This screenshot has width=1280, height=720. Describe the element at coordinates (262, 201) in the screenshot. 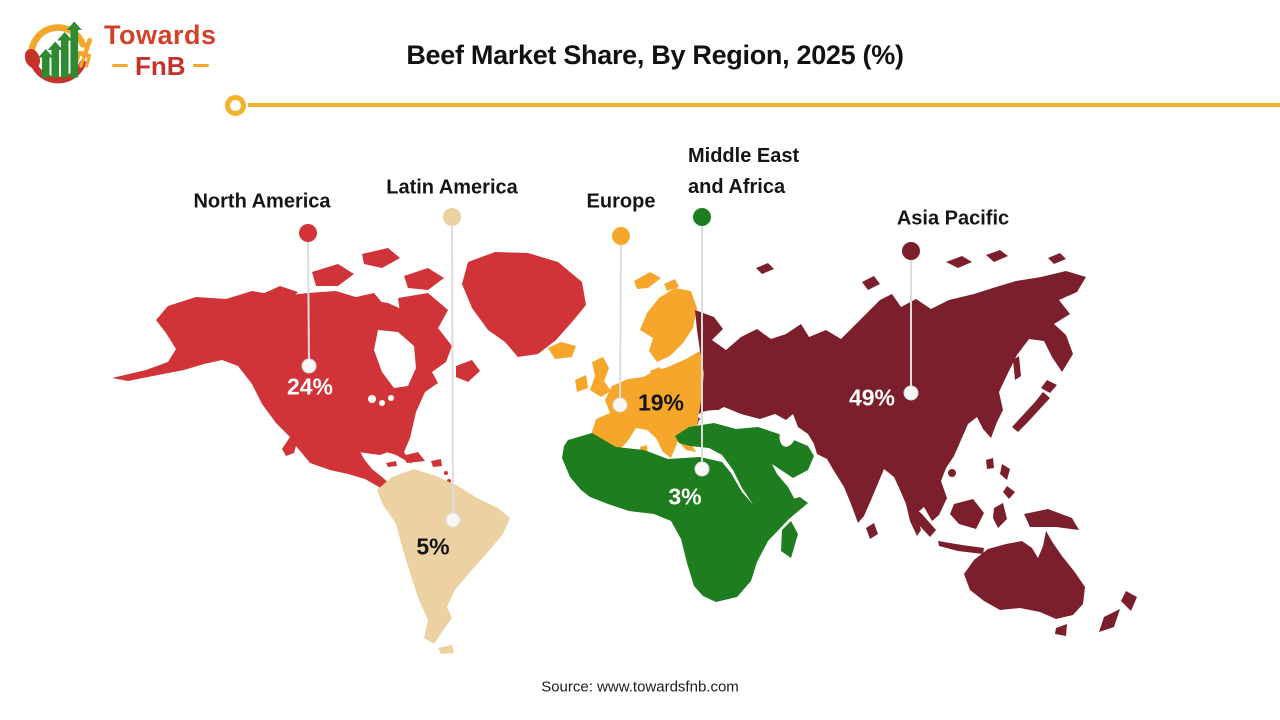

I see `region-label-north-america: North America` at that location.